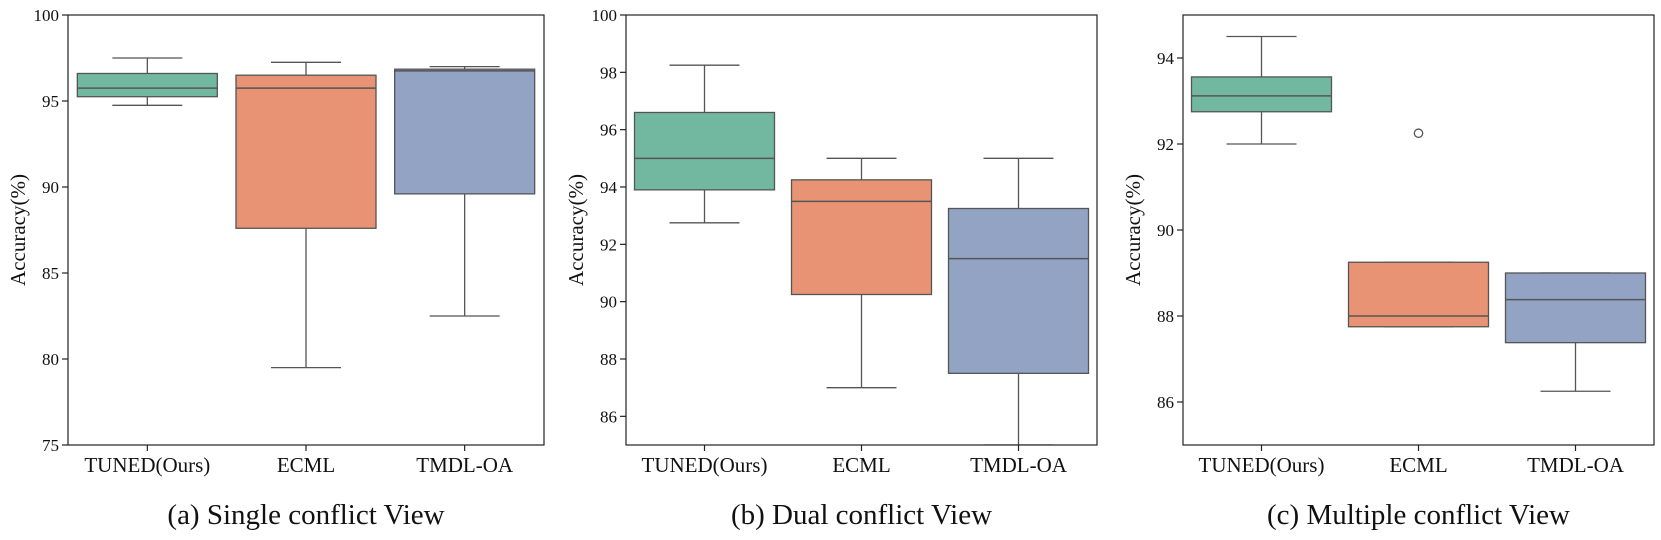 This screenshot has height=540, width=1661. Describe the element at coordinates (608, 72) in the screenshot. I see `y-tick-label: 98` at that location.